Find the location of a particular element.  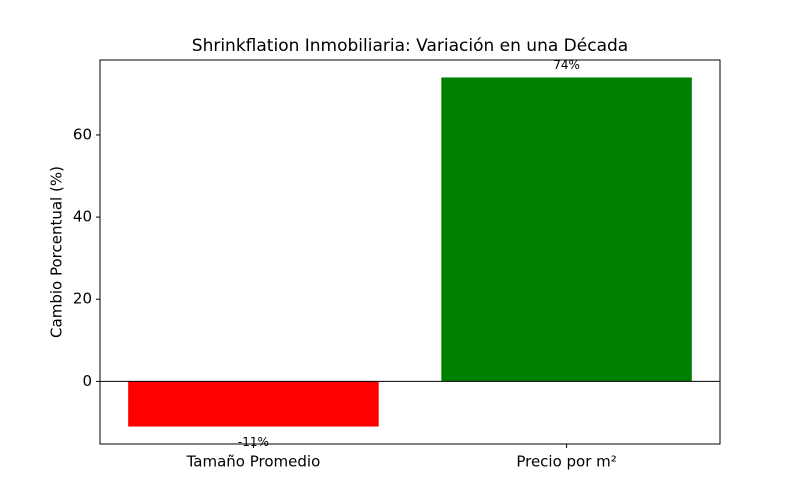

x-tick-label: Tamaño Promedio is located at coordinates (253, 462).